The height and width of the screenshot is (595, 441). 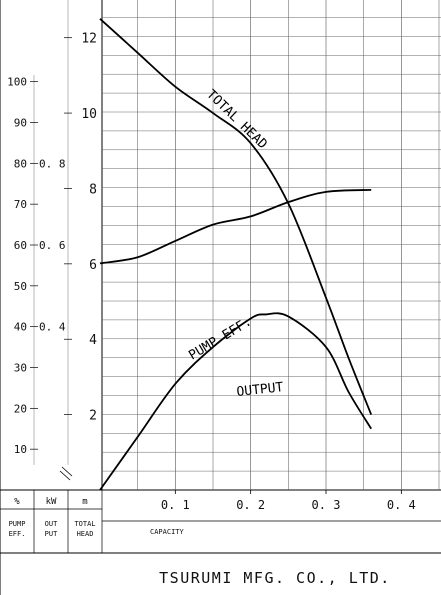 What do you see at coordinates (167, 532) in the screenshot?
I see `x-axis-label: CAPACITY` at bounding box center [167, 532].